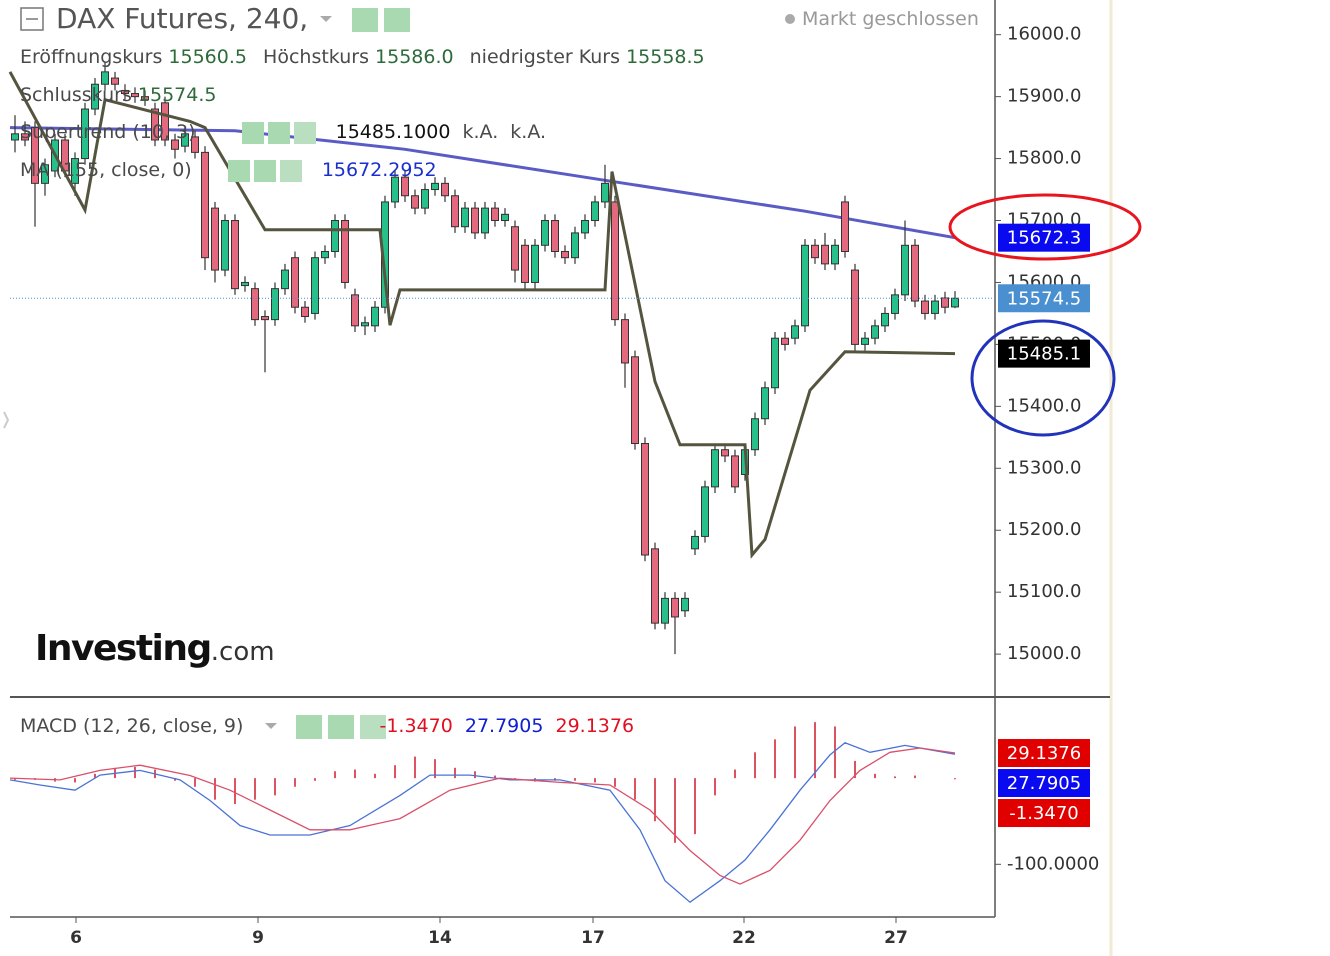 This screenshot has width=1330, height=956. I want to click on x-tick-label: 27, so click(896, 938).